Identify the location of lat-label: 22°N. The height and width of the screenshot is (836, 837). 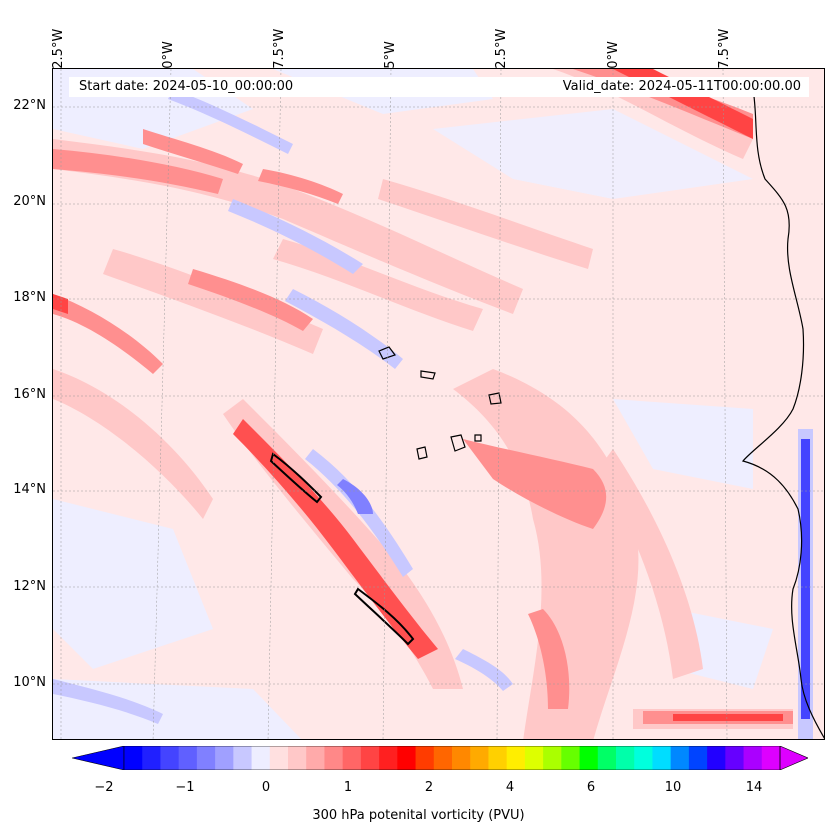
(29, 105).